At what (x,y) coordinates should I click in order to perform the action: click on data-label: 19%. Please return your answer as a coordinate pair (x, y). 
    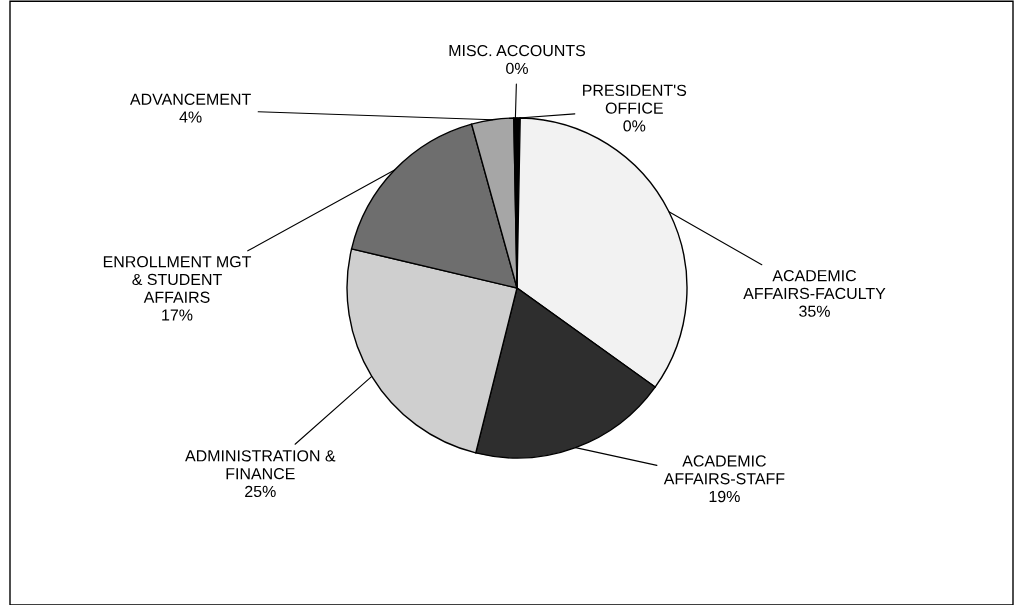
    Looking at the image, I should click on (724, 496).